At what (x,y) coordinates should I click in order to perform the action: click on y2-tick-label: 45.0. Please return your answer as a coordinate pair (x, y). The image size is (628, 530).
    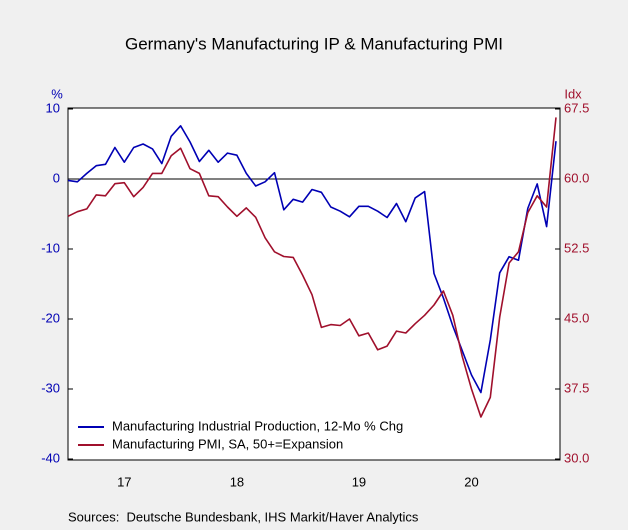
    Looking at the image, I should click on (576, 317).